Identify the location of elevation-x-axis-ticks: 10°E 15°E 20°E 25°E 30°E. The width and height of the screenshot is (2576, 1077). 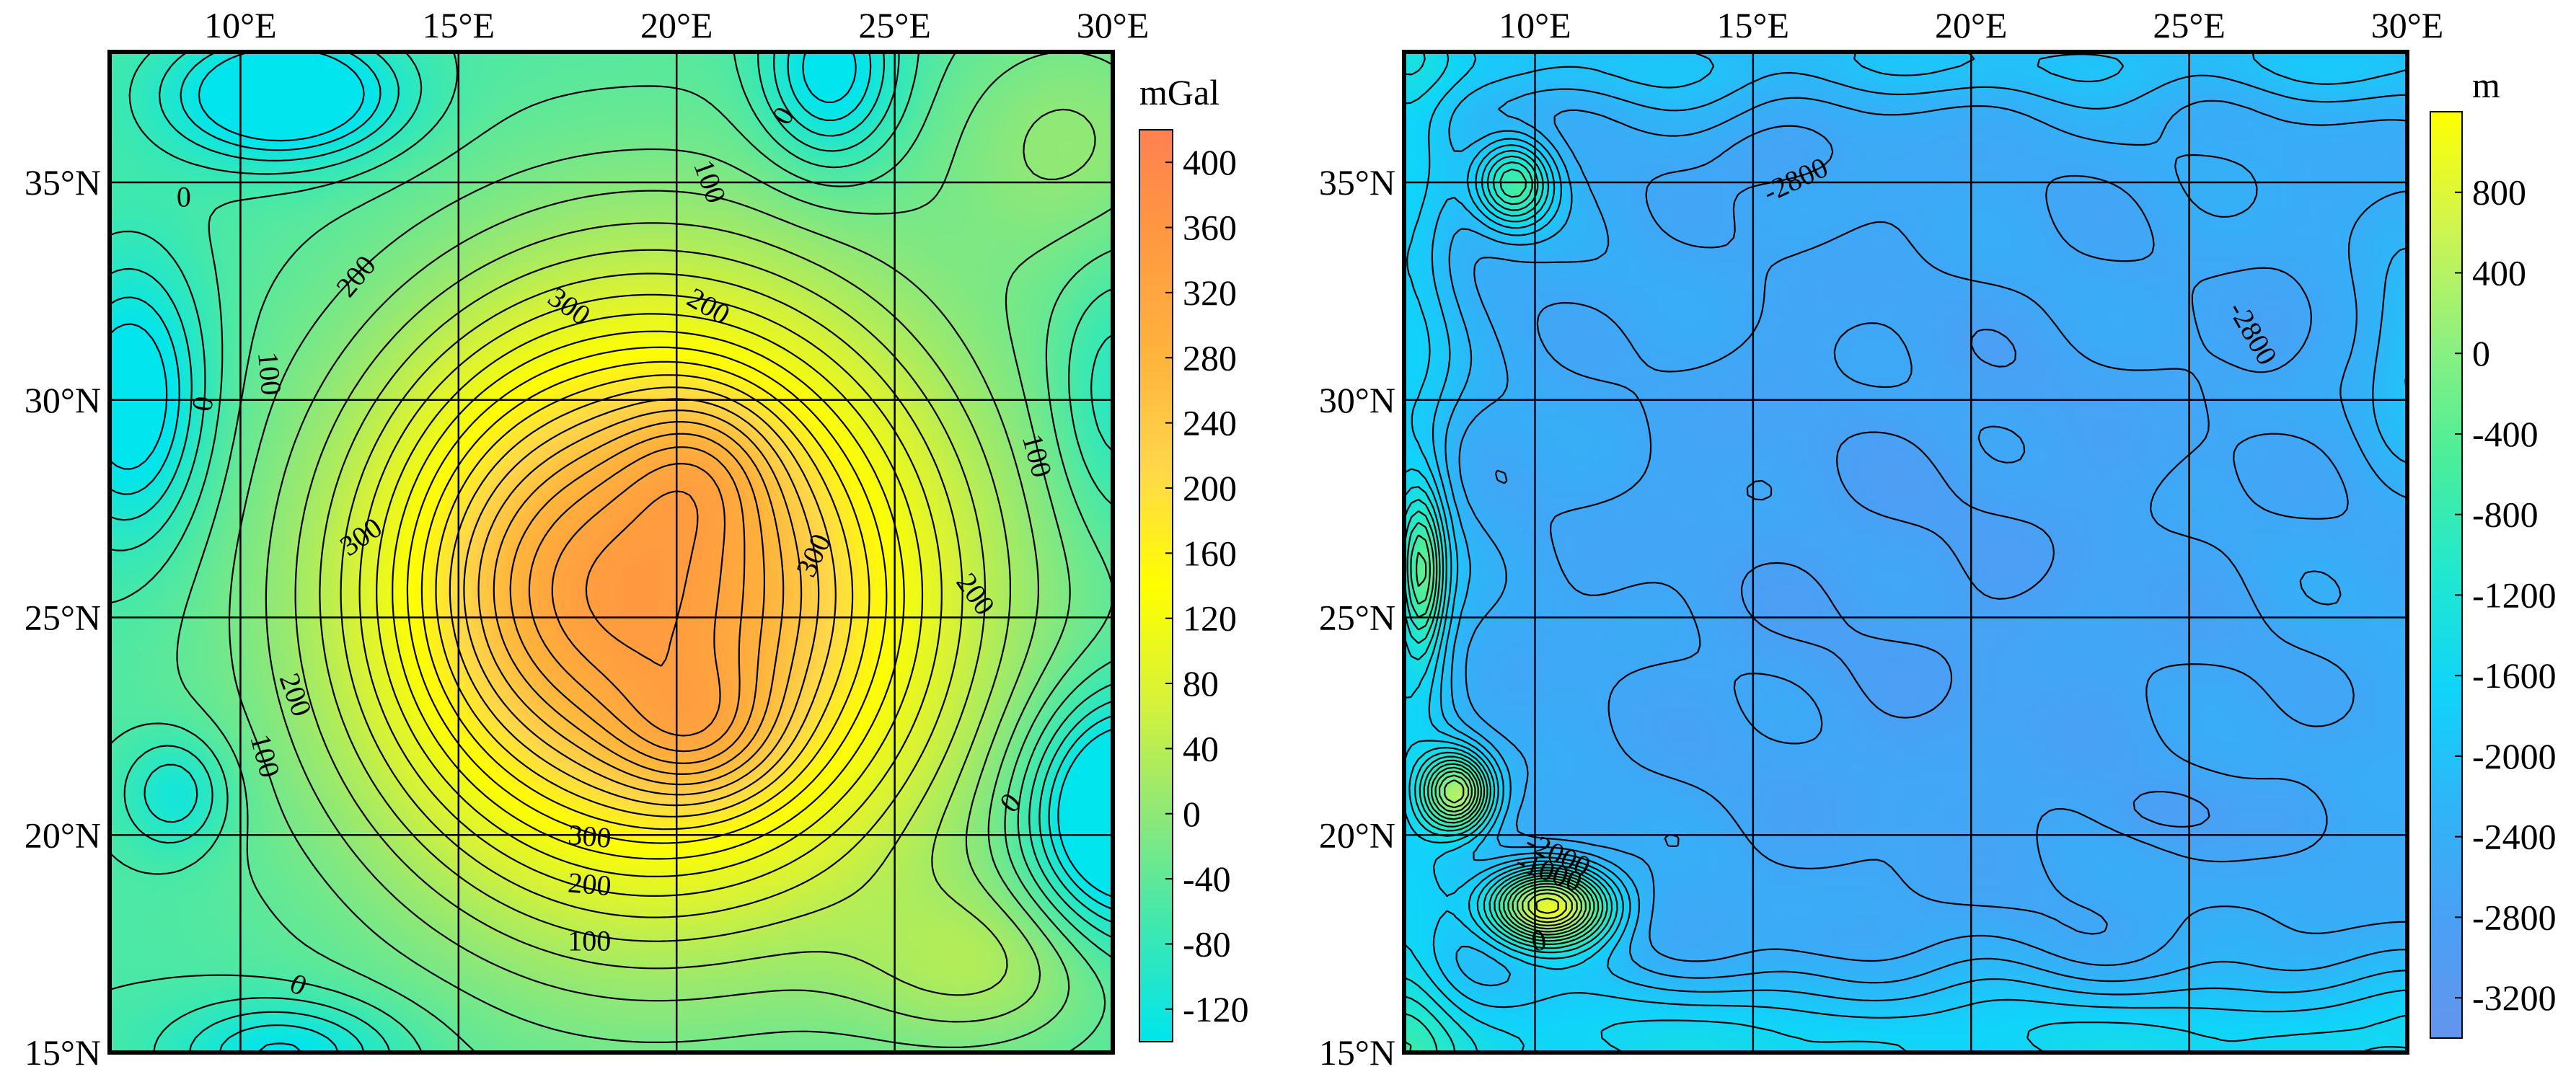
(1971, 25).